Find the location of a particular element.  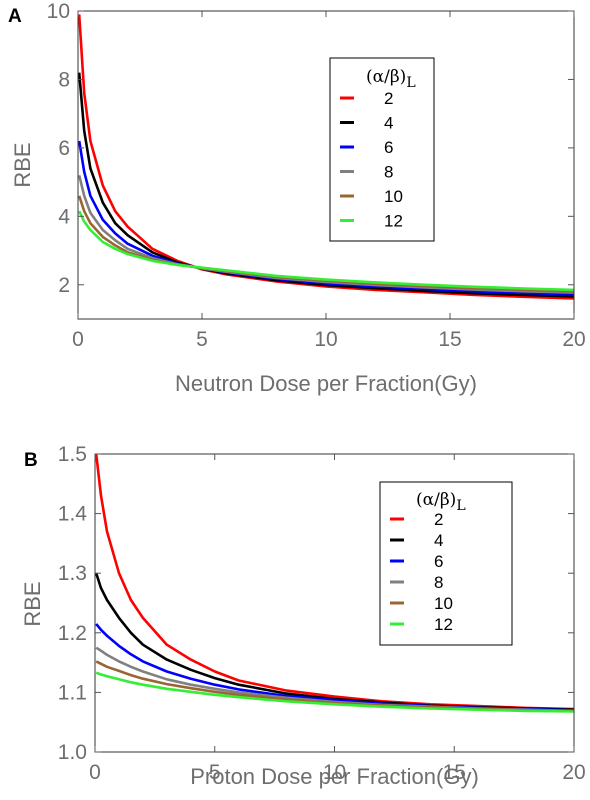

y-tick-label: 6 is located at coordinates (64, 148).